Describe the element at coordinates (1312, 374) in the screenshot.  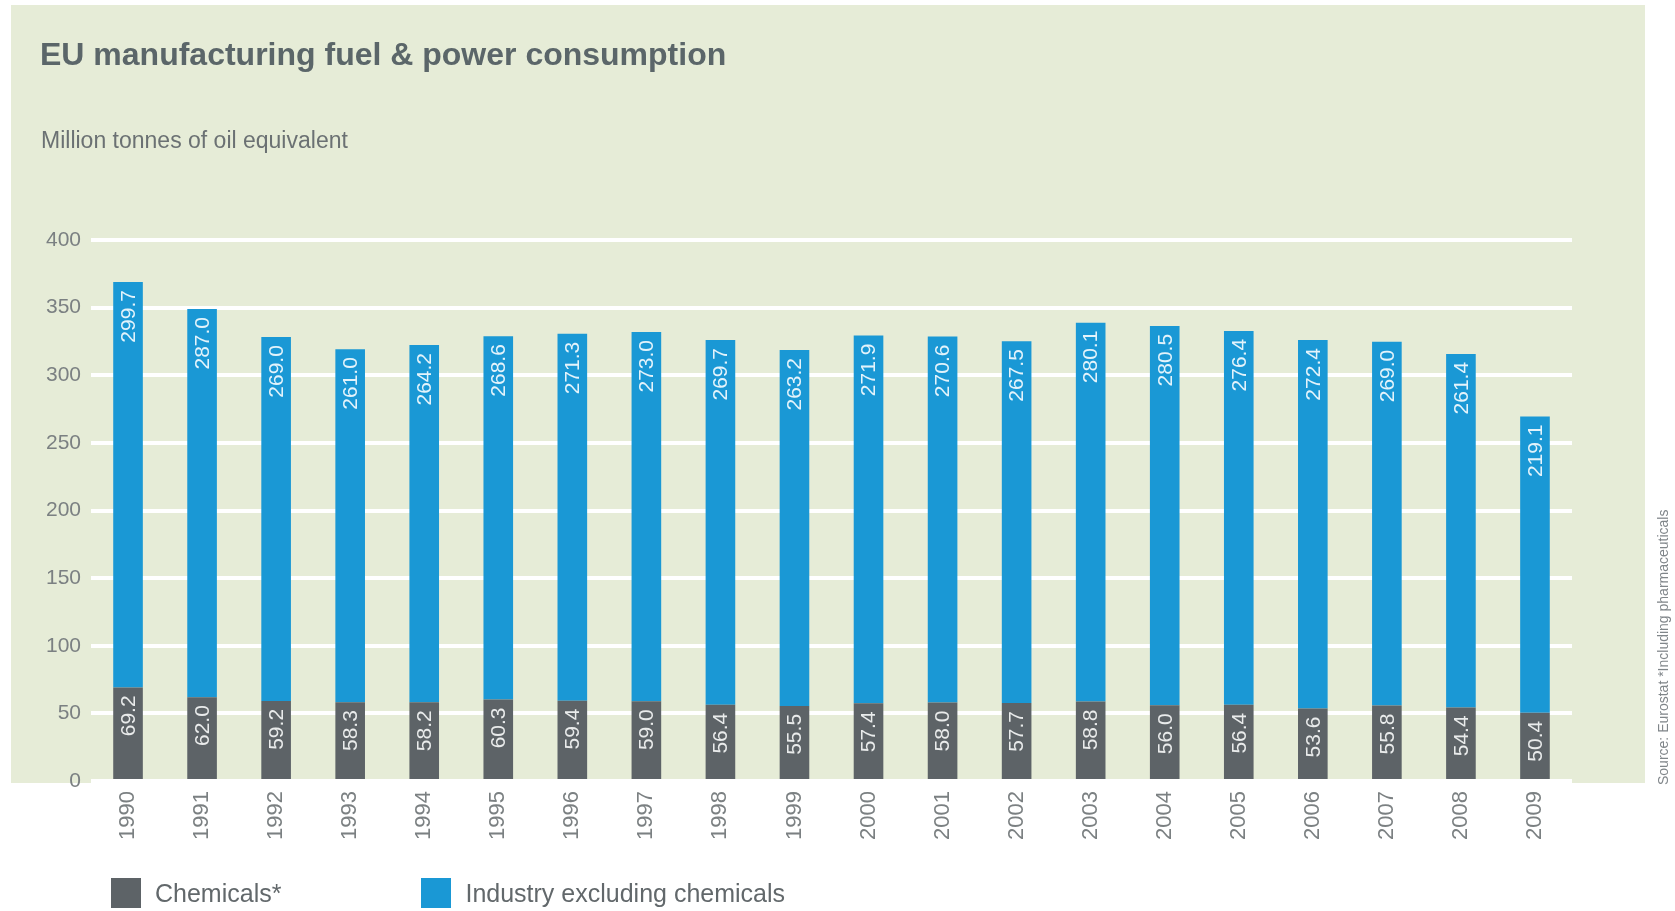
I see `data-label: 272.4` at that location.